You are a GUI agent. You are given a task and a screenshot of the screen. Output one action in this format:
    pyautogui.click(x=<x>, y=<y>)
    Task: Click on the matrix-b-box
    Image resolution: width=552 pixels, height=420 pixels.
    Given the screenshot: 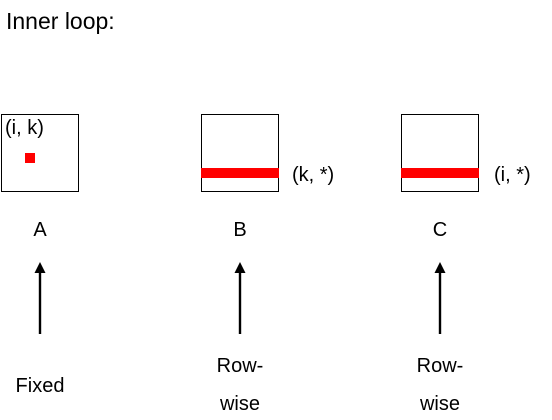 What is the action you would take?
    pyautogui.click(x=240, y=153)
    